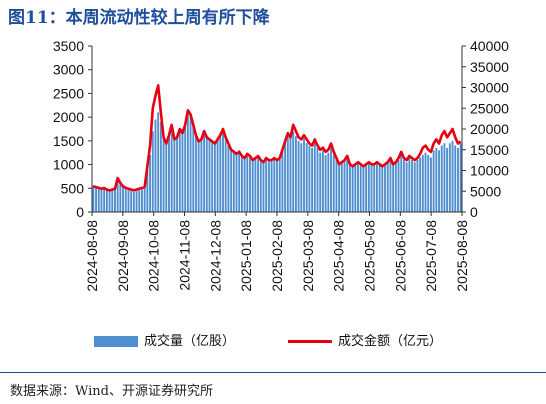 The image size is (546, 404). Describe the element at coordinates (400, 256) in the screenshot. I see `x-tick-label: 2025-06-08` at that location.